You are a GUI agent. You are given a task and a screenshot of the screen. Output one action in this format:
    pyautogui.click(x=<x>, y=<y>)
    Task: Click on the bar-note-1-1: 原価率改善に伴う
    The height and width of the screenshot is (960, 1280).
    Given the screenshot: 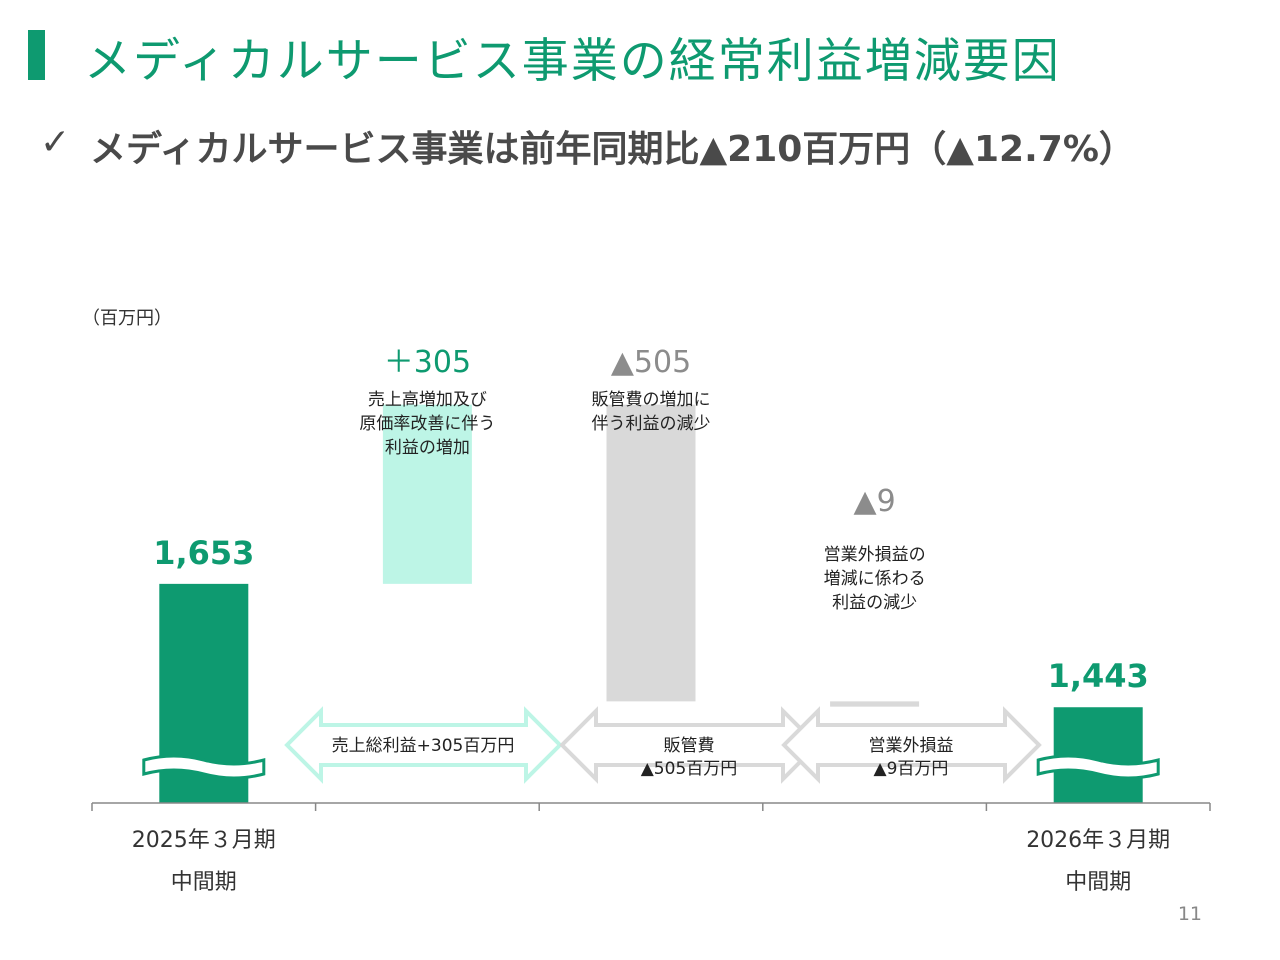 What is the action you would take?
    pyautogui.click(x=427, y=424)
    